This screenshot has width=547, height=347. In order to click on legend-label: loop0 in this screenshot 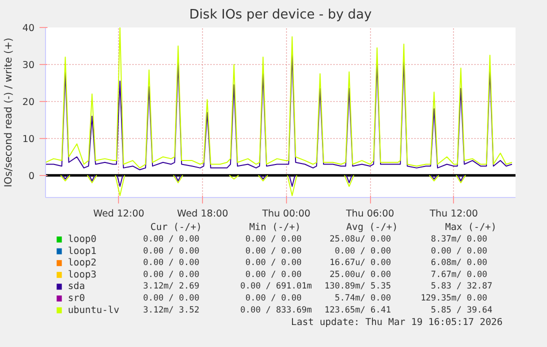, I will do `click(82, 239)`.